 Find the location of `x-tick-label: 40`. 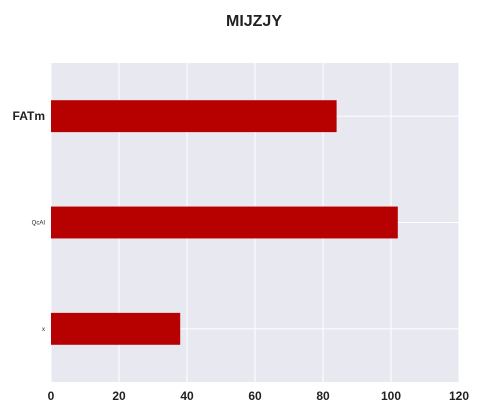

x-tick-label: 40 is located at coordinates (187, 396).